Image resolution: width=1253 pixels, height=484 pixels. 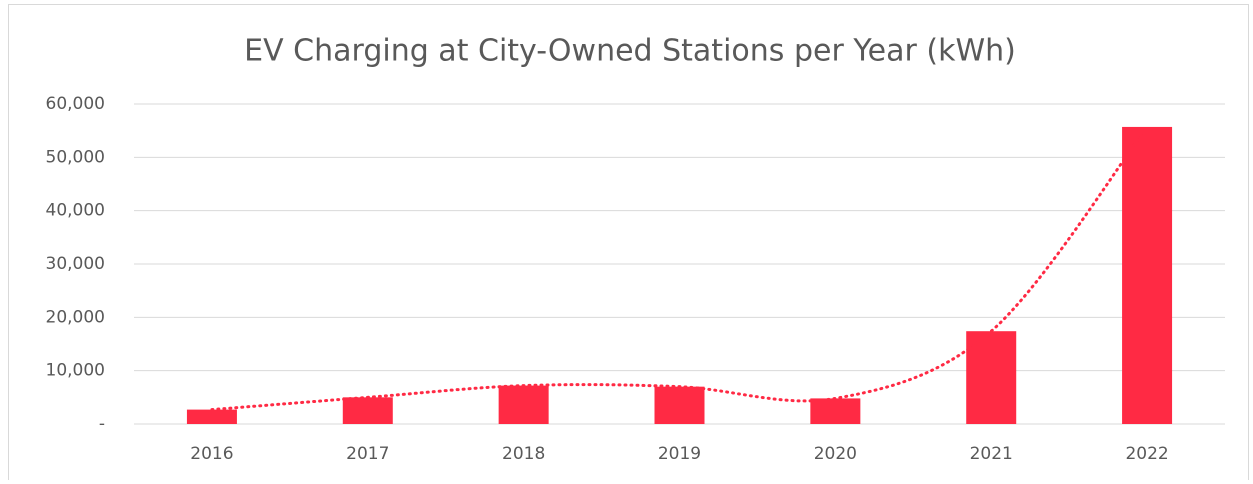 I want to click on x-tick-label: 2016, so click(x=211, y=454).